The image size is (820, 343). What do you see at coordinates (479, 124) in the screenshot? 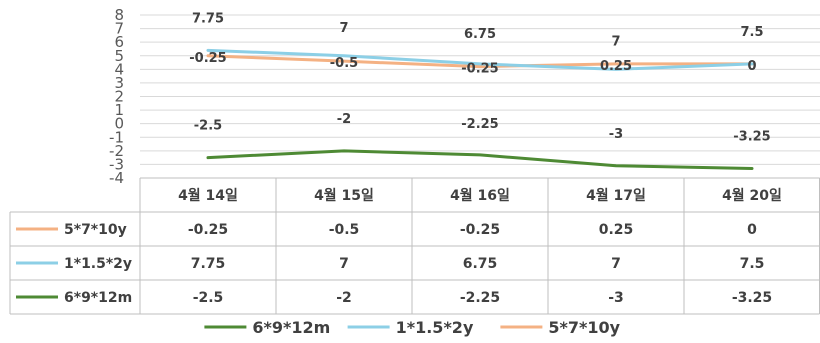
I see `data-label: -2.25` at bounding box center [479, 124].